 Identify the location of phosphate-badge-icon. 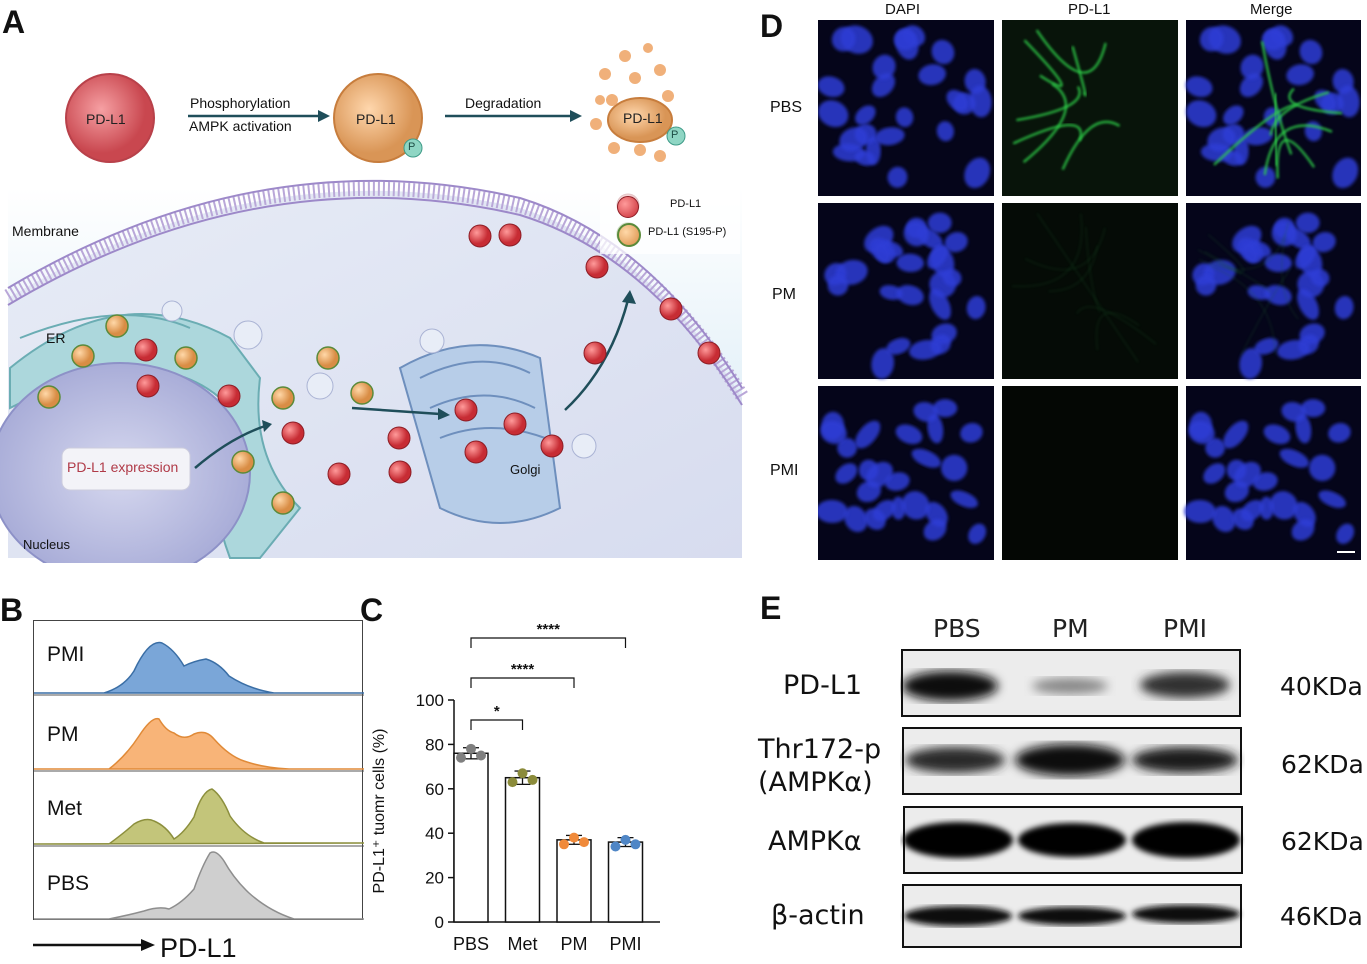
(413, 148).